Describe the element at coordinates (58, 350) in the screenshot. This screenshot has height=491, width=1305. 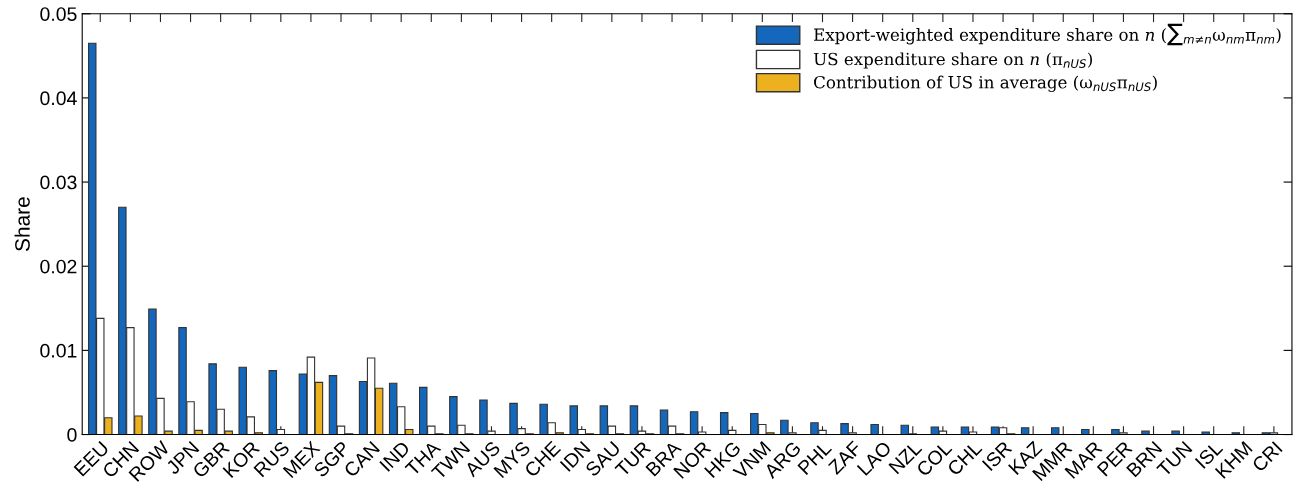
I see `y-tick-label: 0.01` at that location.